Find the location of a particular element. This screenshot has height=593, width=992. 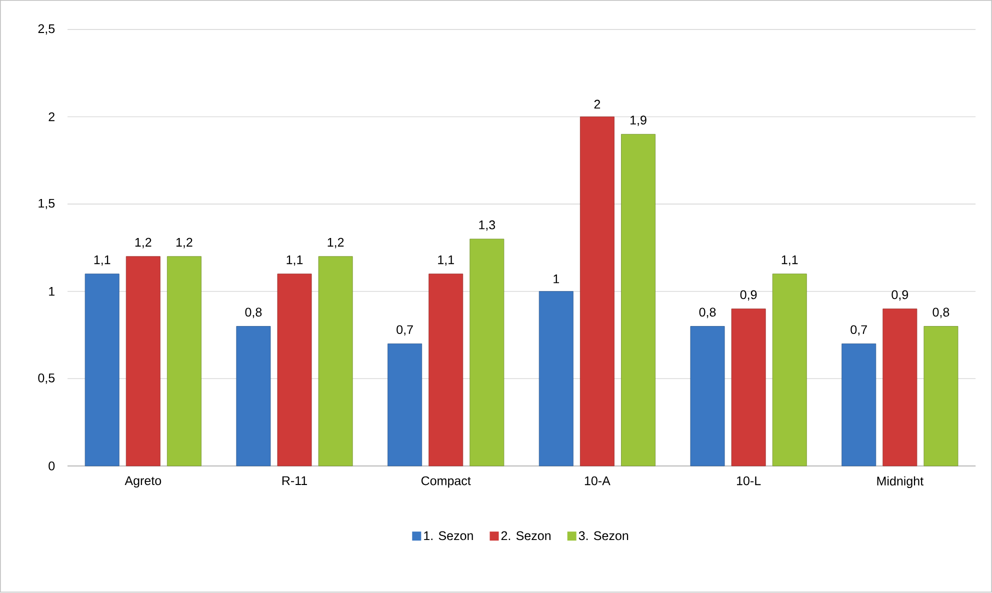

data-label: 1,9 is located at coordinates (638, 121).